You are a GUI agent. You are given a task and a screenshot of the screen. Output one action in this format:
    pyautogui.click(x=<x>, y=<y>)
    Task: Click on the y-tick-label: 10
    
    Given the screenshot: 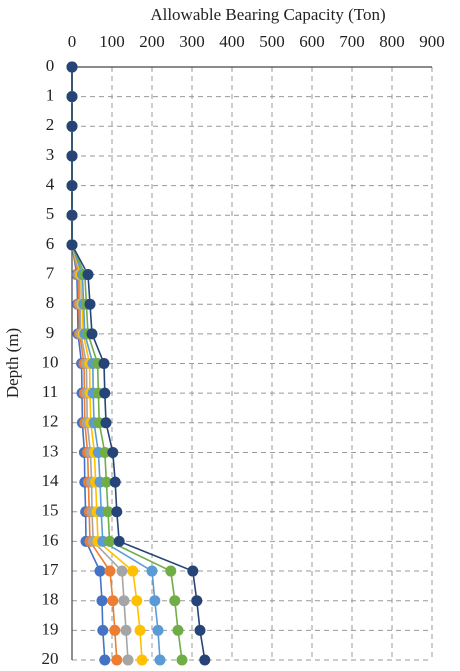 What is the action you would take?
    pyautogui.click(x=50, y=361)
    